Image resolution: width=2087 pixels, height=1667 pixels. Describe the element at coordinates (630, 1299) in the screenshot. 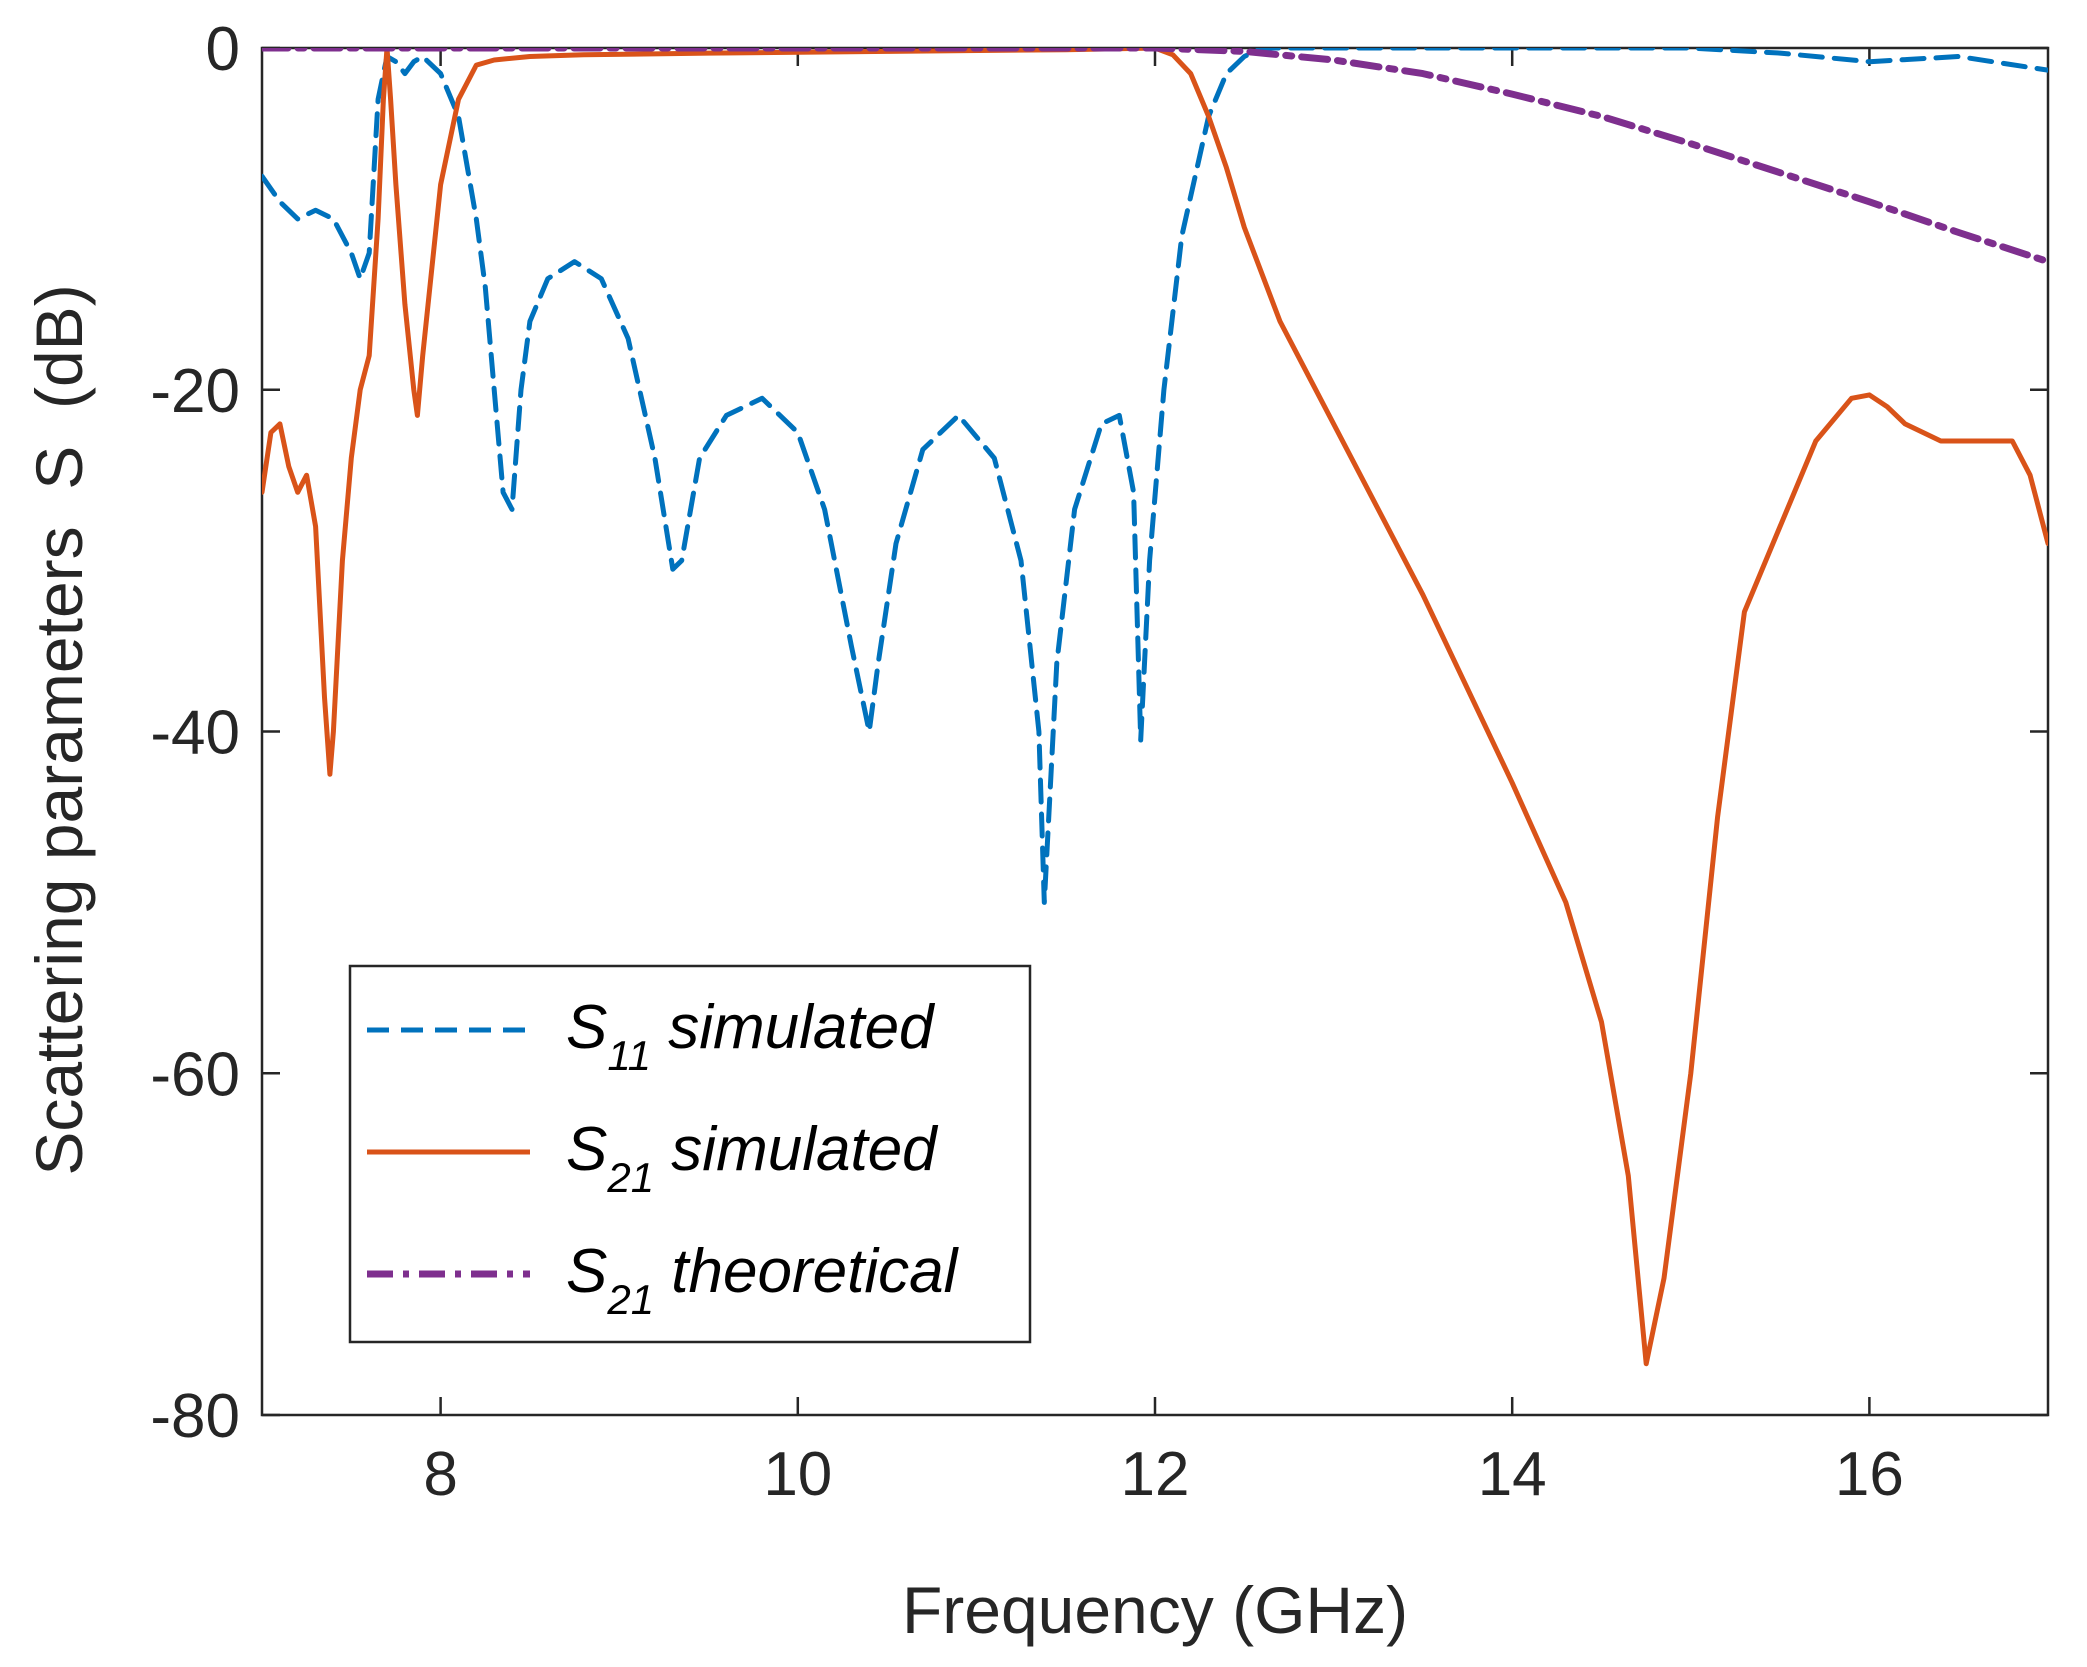

I see `legend-label-s21-theoretical-sub: 21` at that location.